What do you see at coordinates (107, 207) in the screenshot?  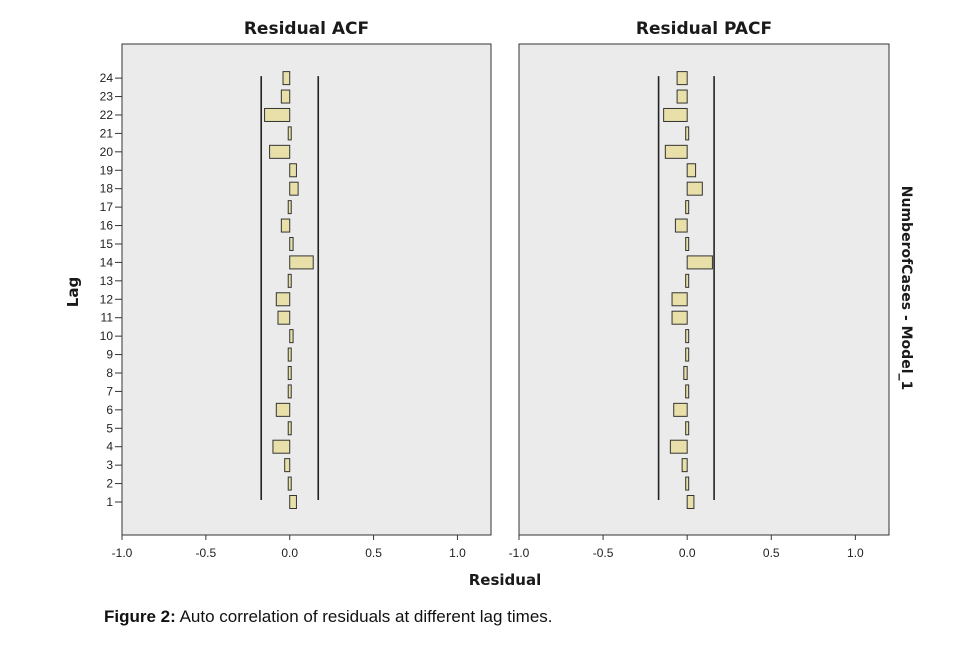 I see `y-tick-label: 17` at bounding box center [107, 207].